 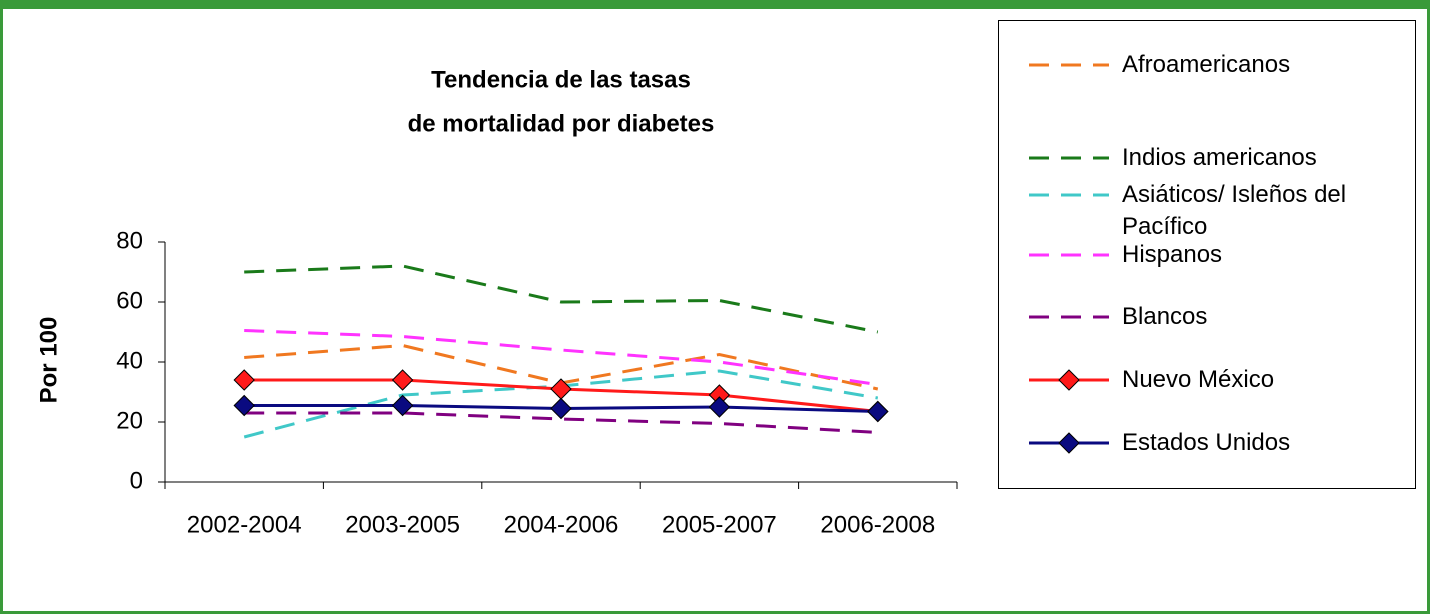 What do you see at coordinates (129, 240) in the screenshot?
I see `y-tick-label: 80` at bounding box center [129, 240].